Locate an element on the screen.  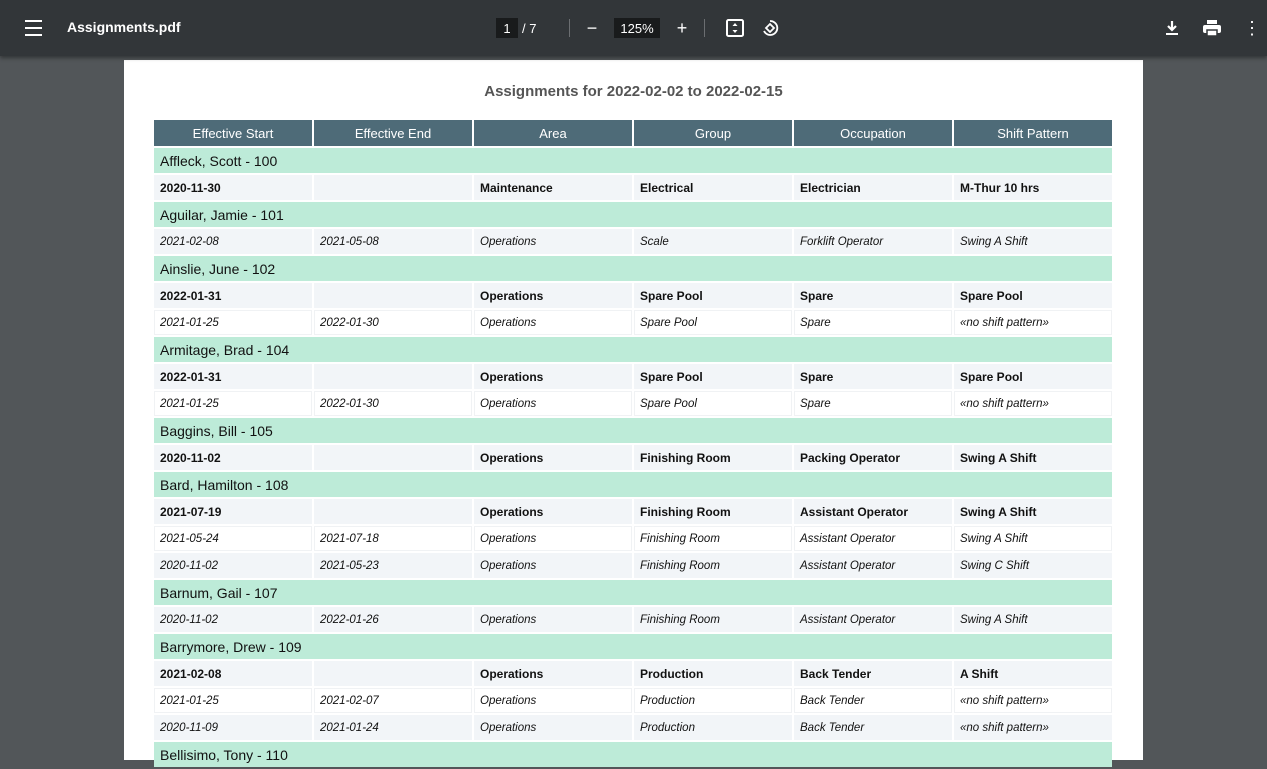
column-header: Occupation is located at coordinates (873, 133).